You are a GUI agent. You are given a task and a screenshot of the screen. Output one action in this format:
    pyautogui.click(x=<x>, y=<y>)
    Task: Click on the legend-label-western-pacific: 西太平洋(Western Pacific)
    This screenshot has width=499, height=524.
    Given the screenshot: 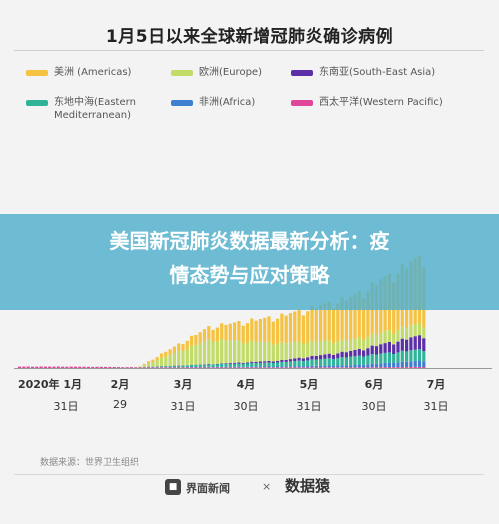 What is the action you would take?
    pyautogui.click(x=381, y=102)
    